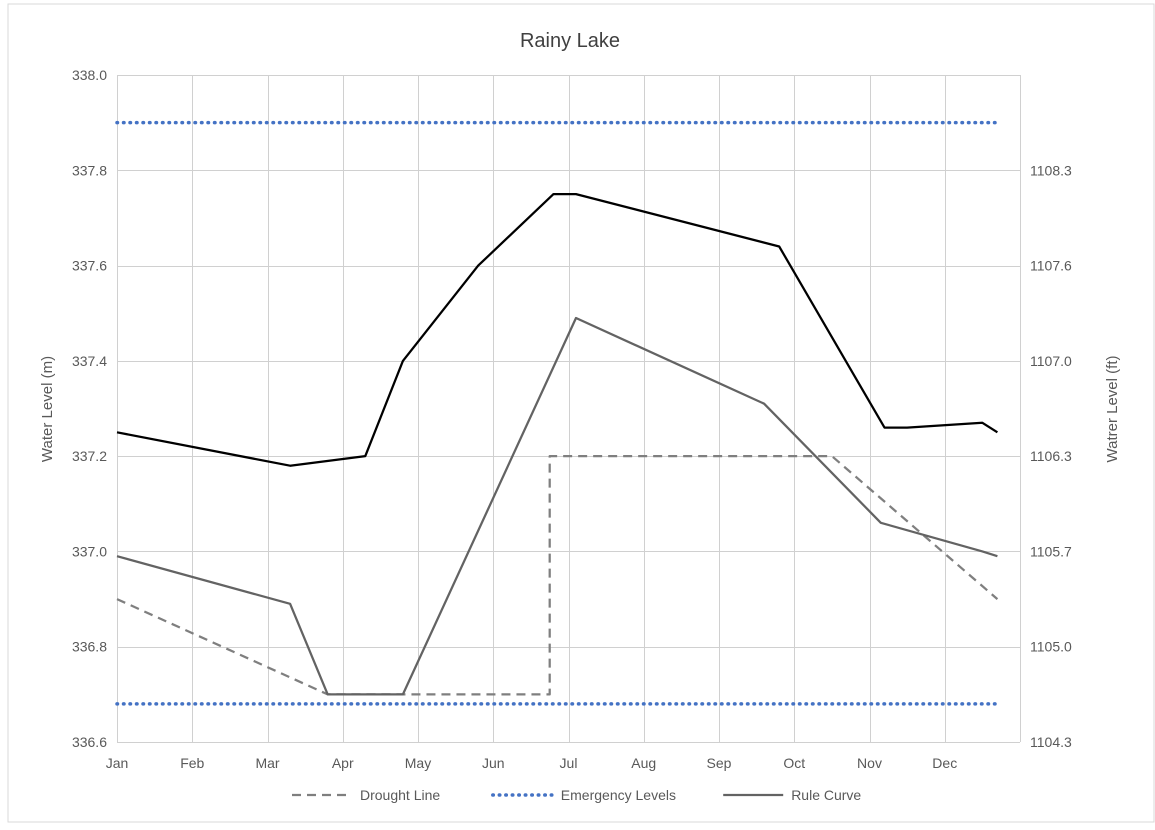 This screenshot has height=830, width=1155. What do you see at coordinates (89, 170) in the screenshot?
I see `y-tick-label: 337.8` at bounding box center [89, 170].